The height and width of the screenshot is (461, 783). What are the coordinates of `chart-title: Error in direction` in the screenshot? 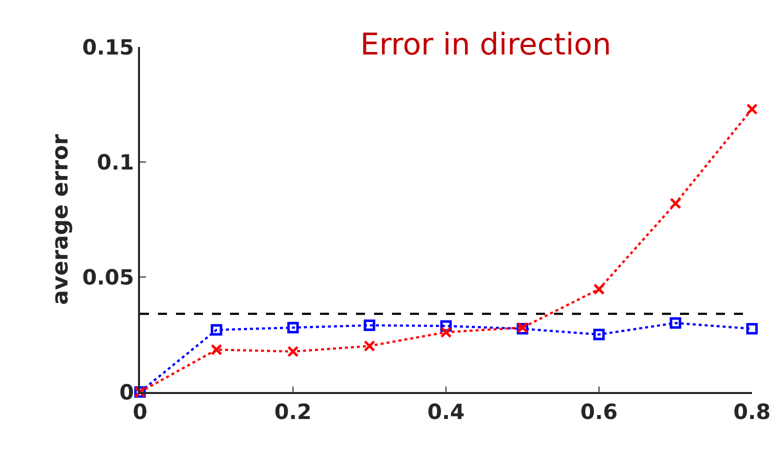 It's located at (486, 44).